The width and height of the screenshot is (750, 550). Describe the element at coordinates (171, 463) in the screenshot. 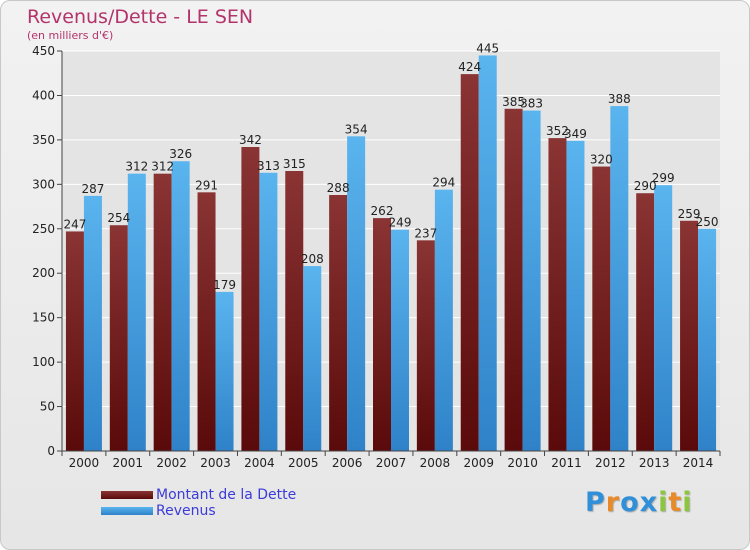

I see `x-tick-label-2002: 2002` at that location.